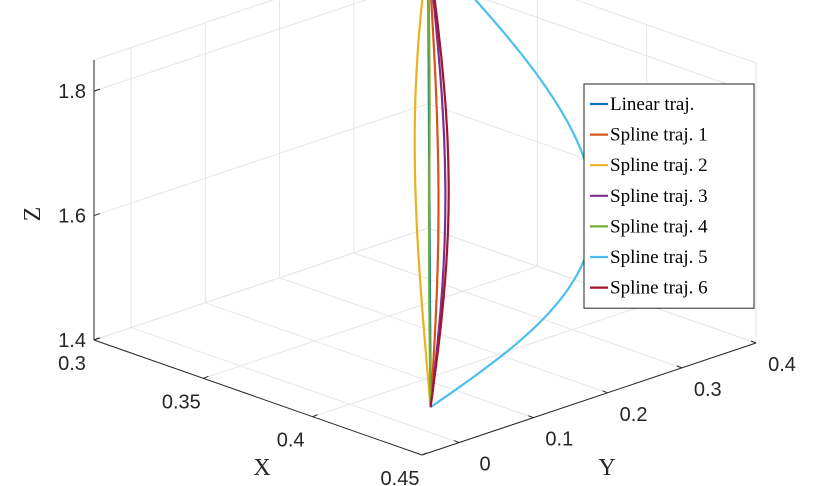 The width and height of the screenshot is (839, 486). I want to click on legend-label: Spline traj. 1, so click(659, 135).